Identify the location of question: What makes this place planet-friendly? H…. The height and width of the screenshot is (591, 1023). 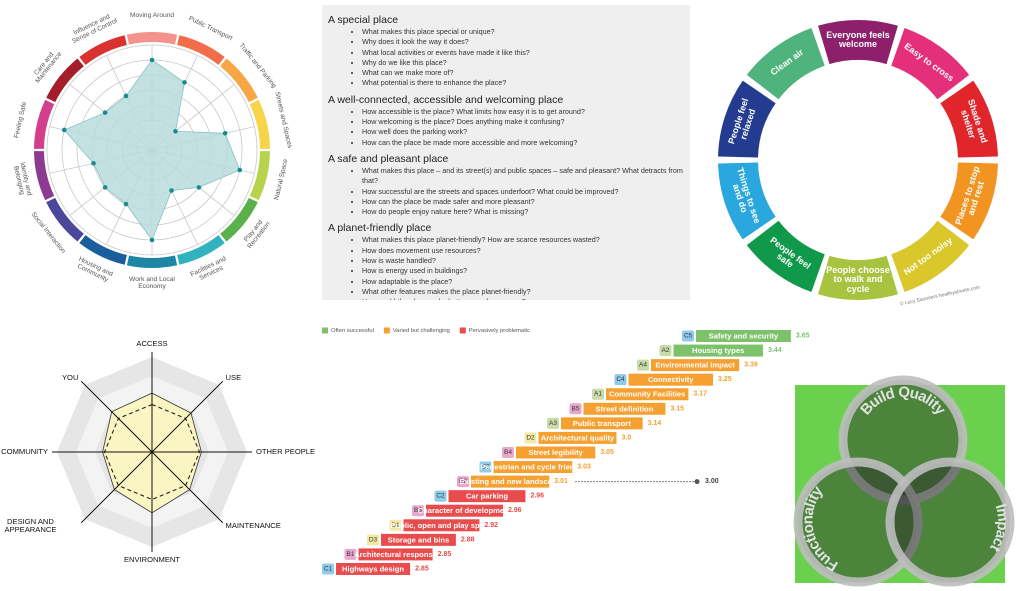
(523, 240).